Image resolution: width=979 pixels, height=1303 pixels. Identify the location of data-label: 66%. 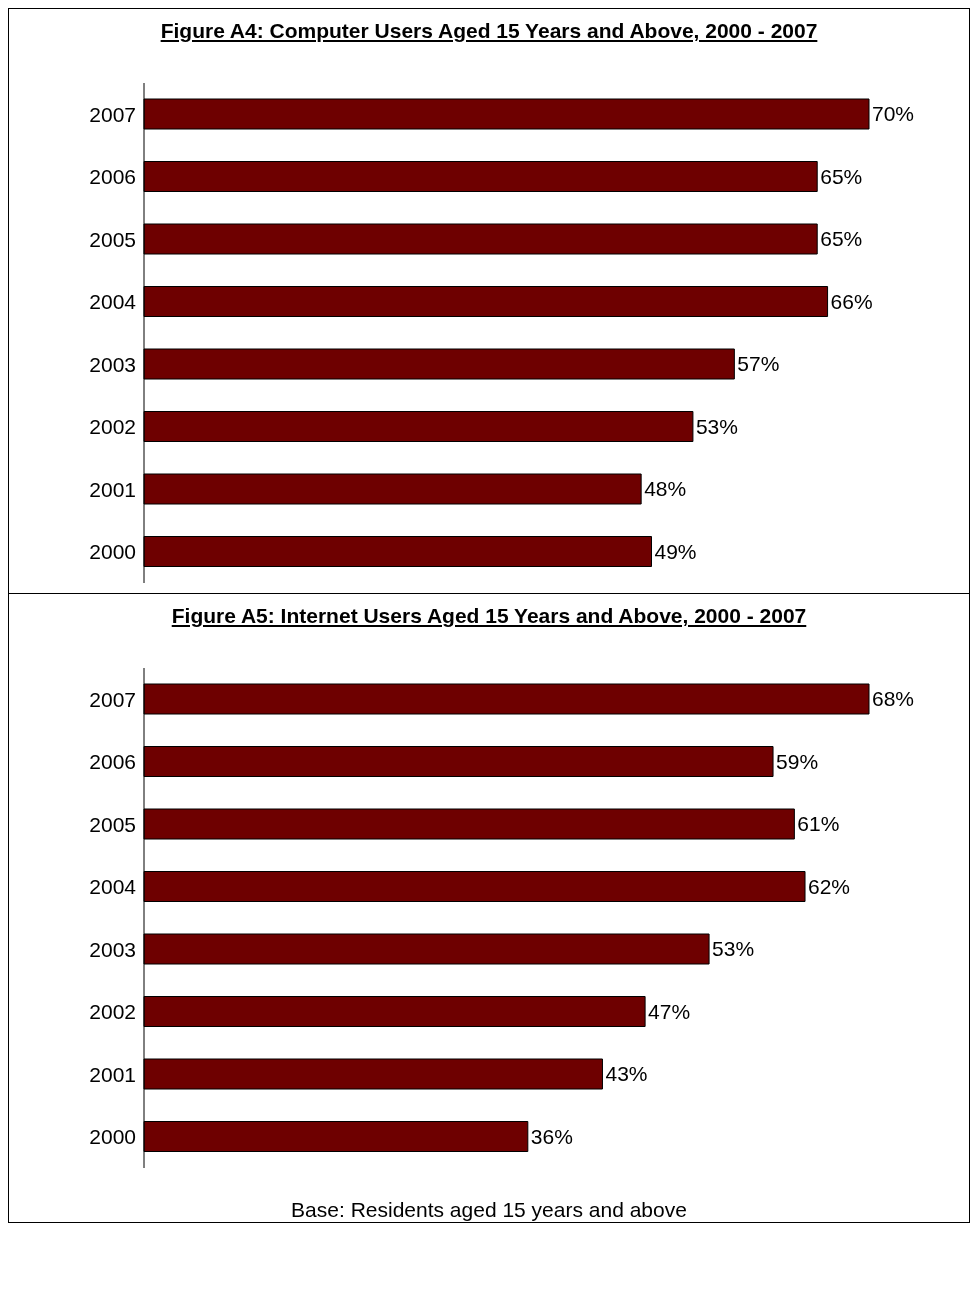
(851, 301).